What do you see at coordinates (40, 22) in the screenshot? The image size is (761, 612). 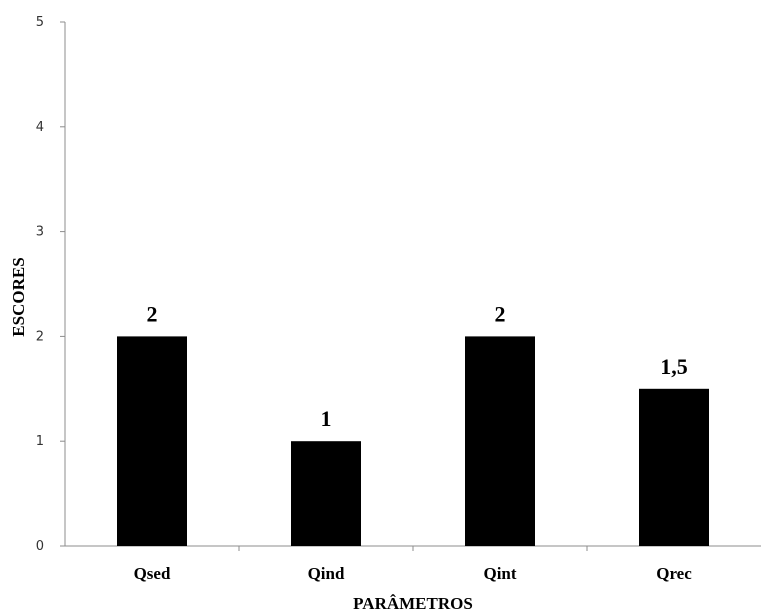 I see `y-tick-label: 5` at bounding box center [40, 22].